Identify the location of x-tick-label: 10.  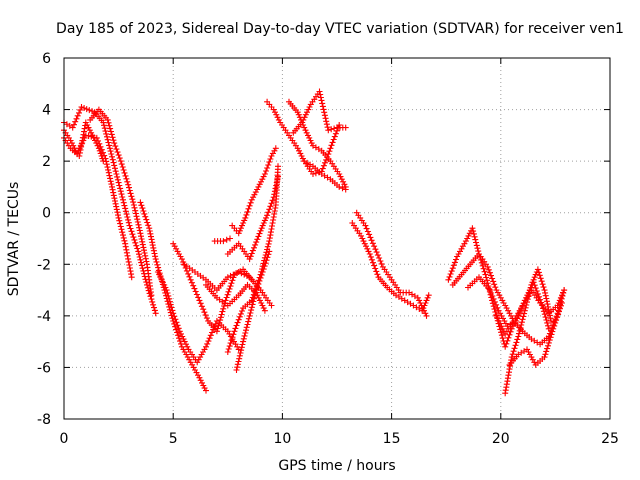
(282, 439).